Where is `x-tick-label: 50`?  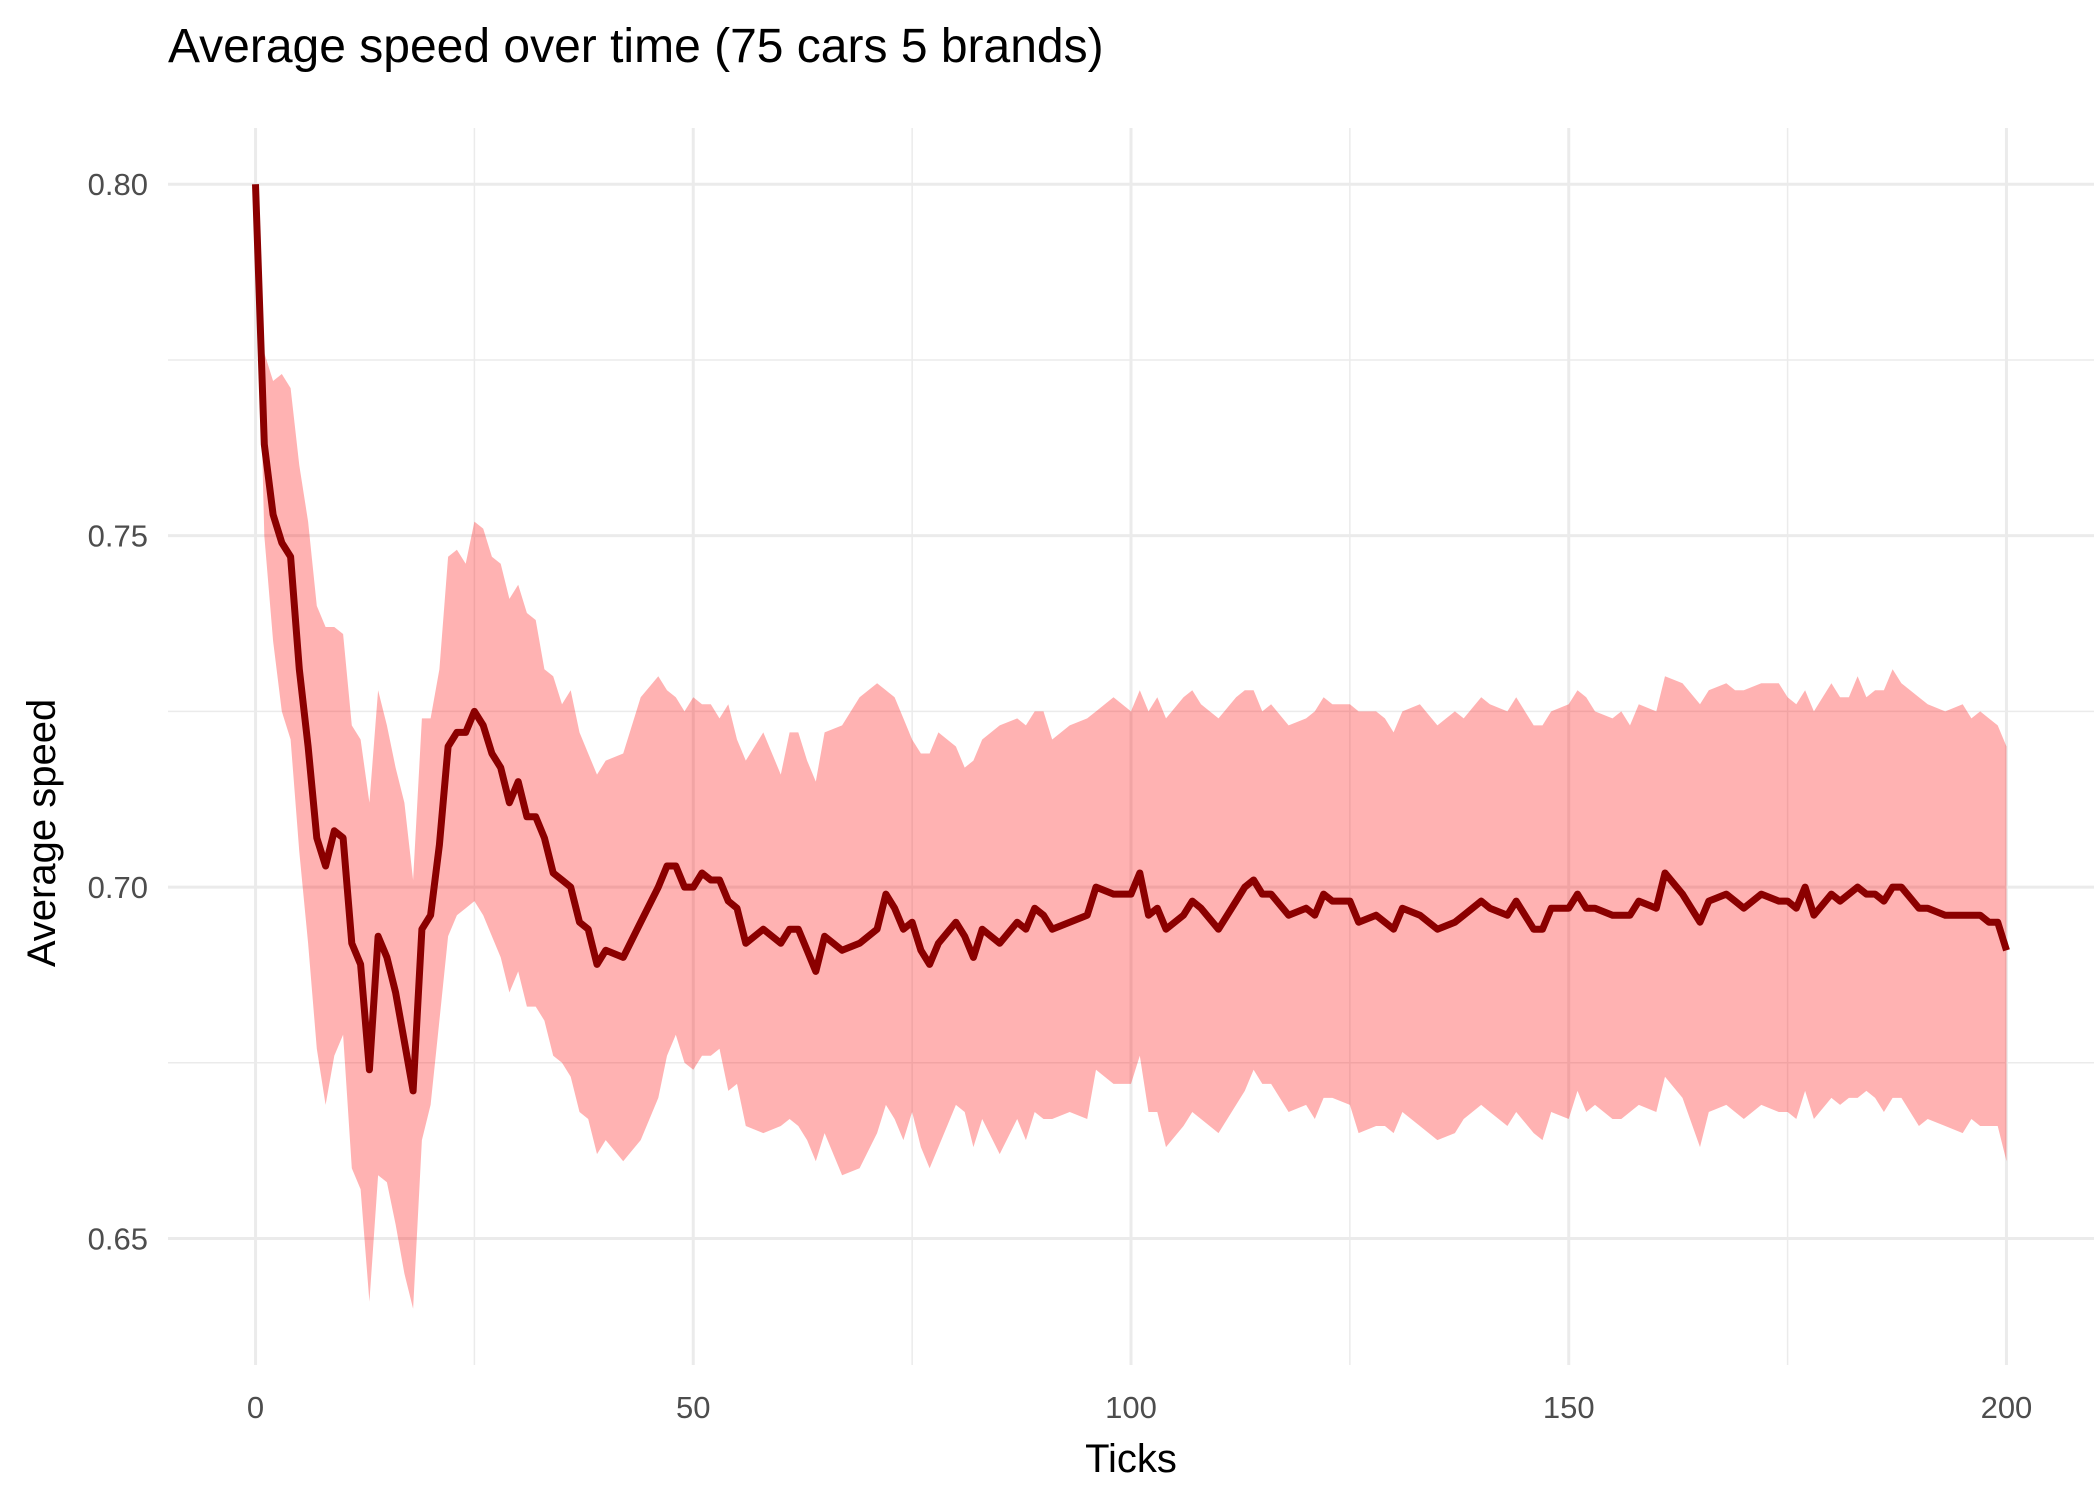 x-tick-label: 50 is located at coordinates (693, 1407).